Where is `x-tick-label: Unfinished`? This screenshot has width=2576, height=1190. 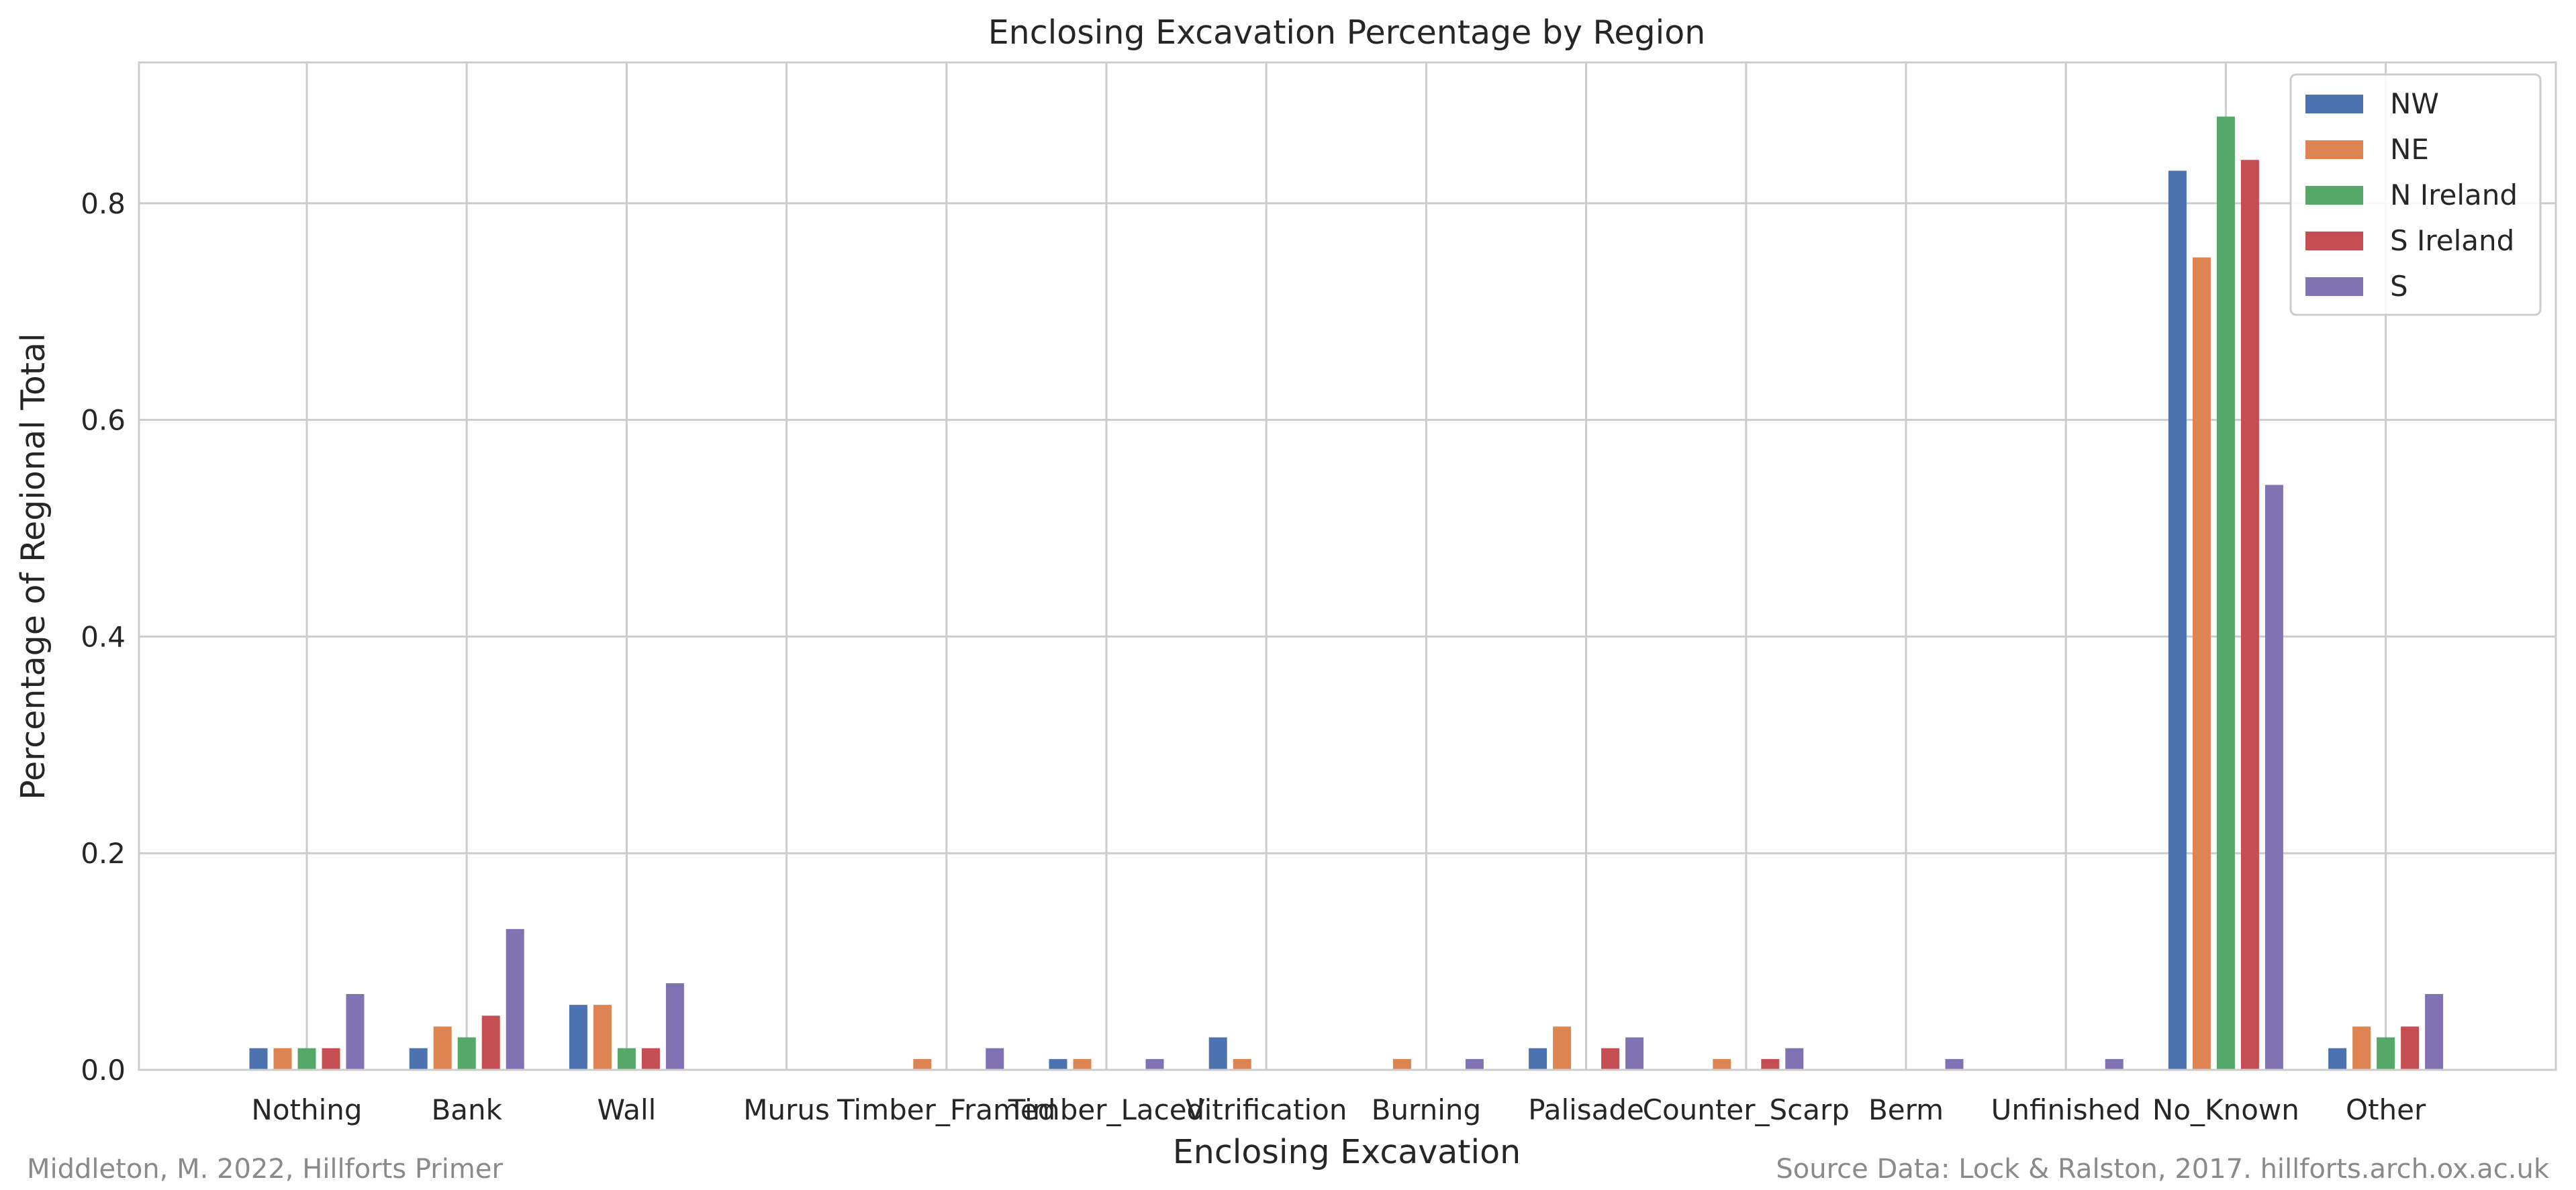
x-tick-label: Unfinished is located at coordinates (2066, 1109).